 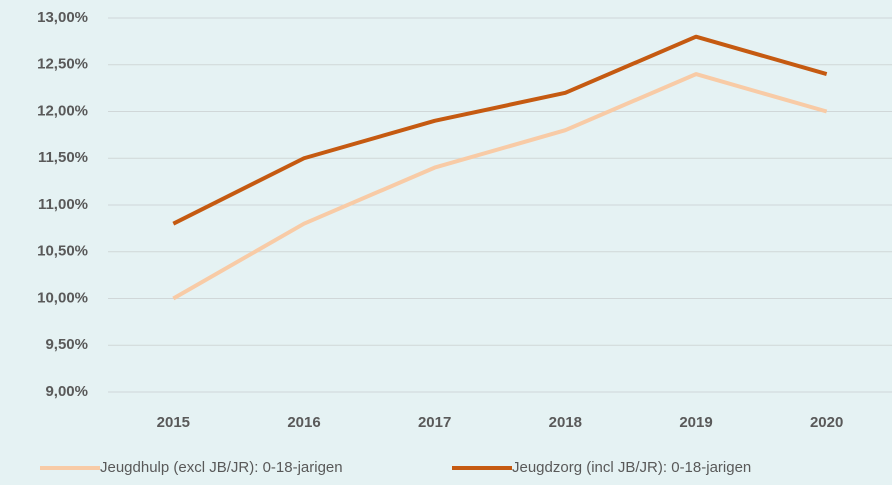 I want to click on y-tick-label: 10,00%, so click(x=62, y=297).